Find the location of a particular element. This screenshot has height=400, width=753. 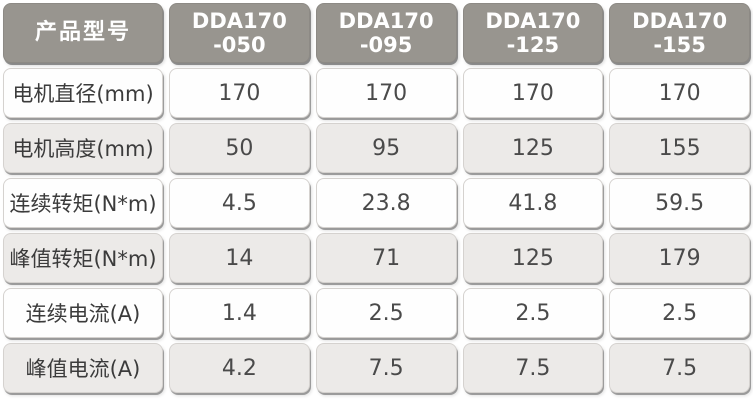

row-label-continuous-torque: 连续转矩(N*m) is located at coordinates (83, 203).